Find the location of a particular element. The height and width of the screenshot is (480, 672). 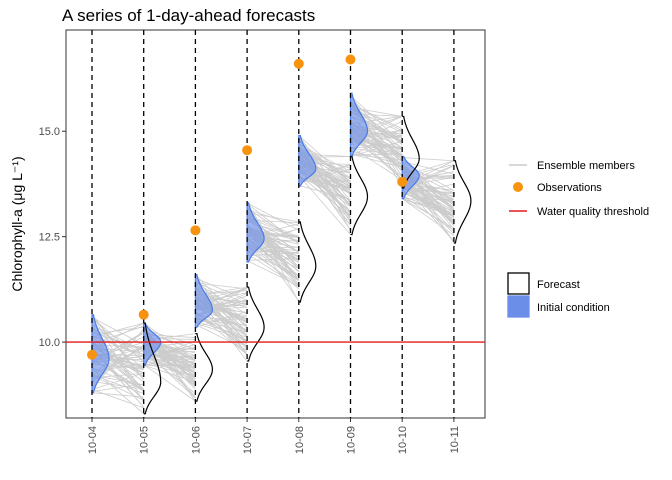

x-tick-label: 10-08 is located at coordinates (300, 440).